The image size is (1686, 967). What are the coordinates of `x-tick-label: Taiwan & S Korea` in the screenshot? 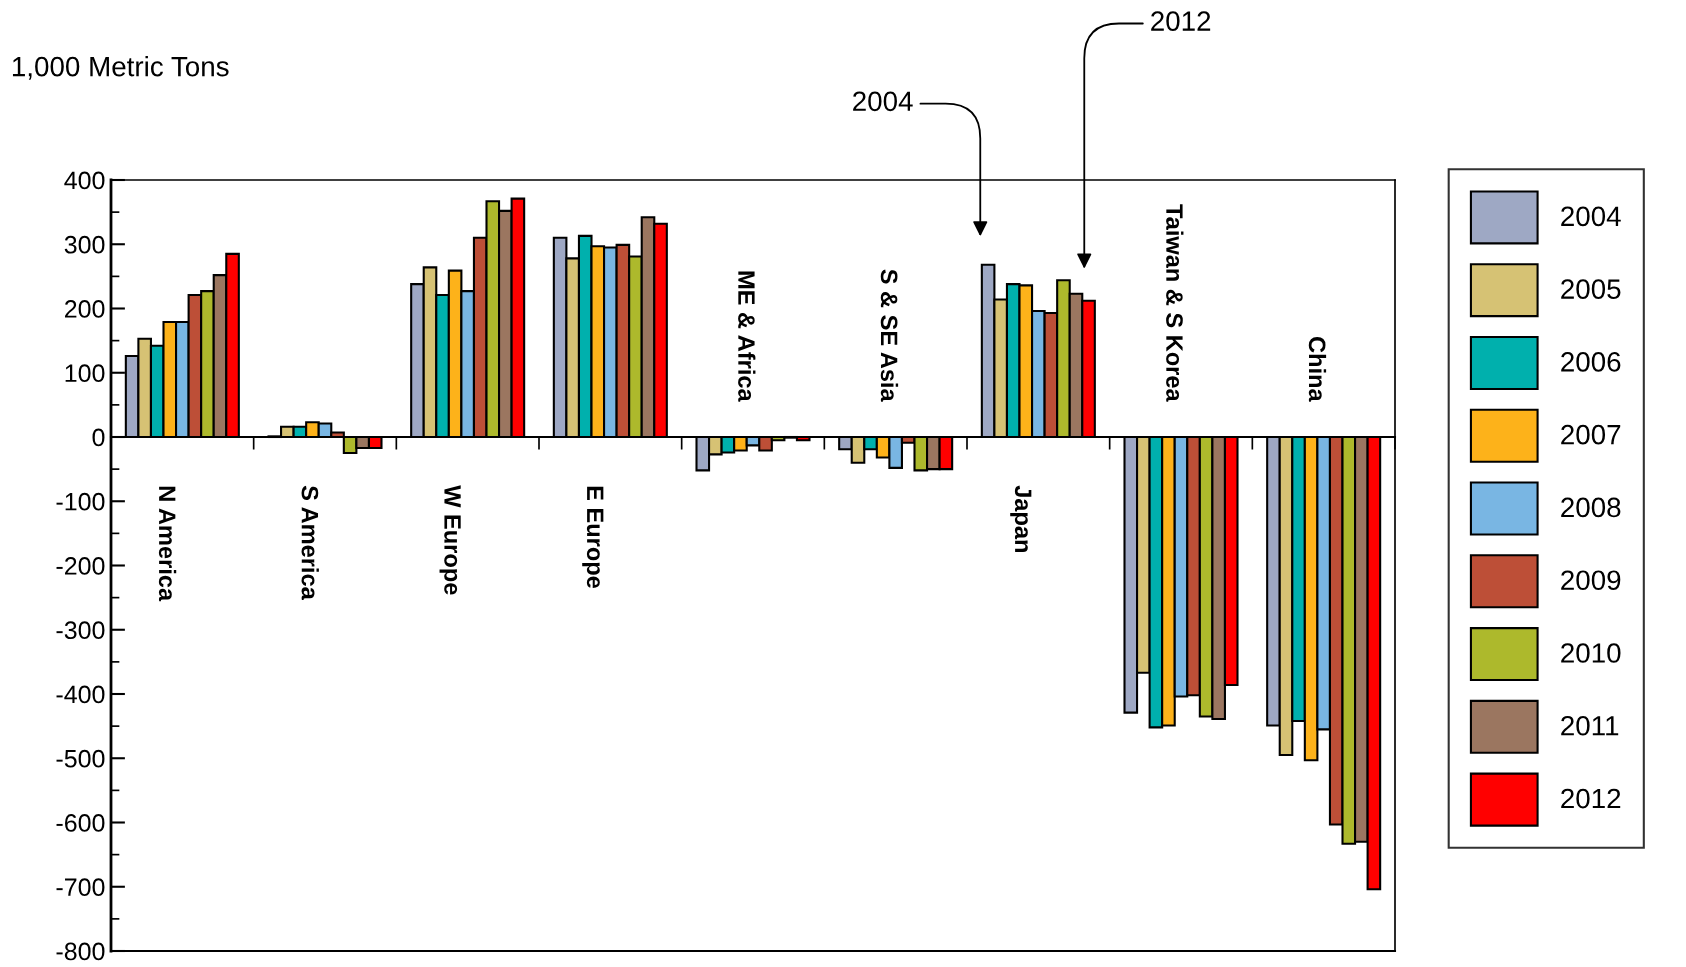 It's located at (1175, 303).